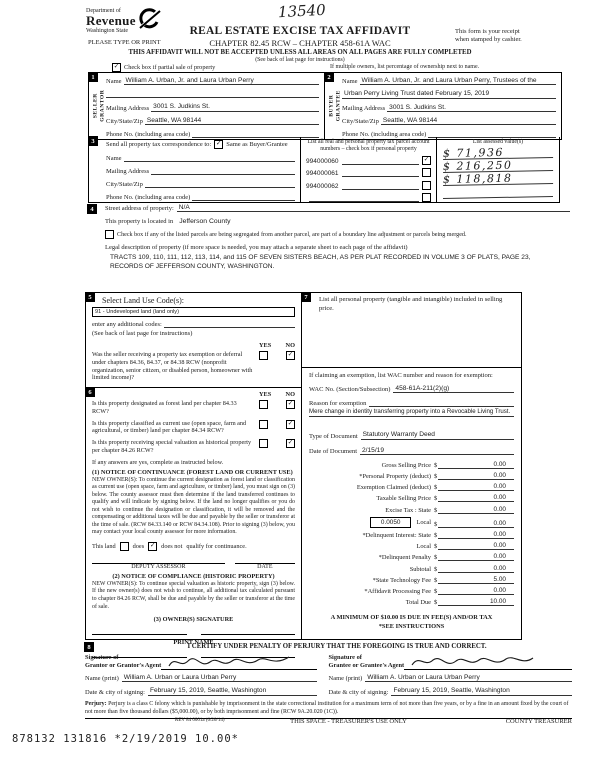  Describe the element at coordinates (153, 546) in the screenshot. I see `does-not-qualify-checkbox: ✓` at that location.